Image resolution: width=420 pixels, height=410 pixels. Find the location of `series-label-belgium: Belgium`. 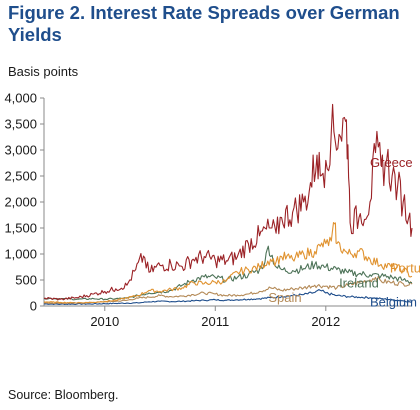

series-label-belgium: Belgium is located at coordinates (393, 301).